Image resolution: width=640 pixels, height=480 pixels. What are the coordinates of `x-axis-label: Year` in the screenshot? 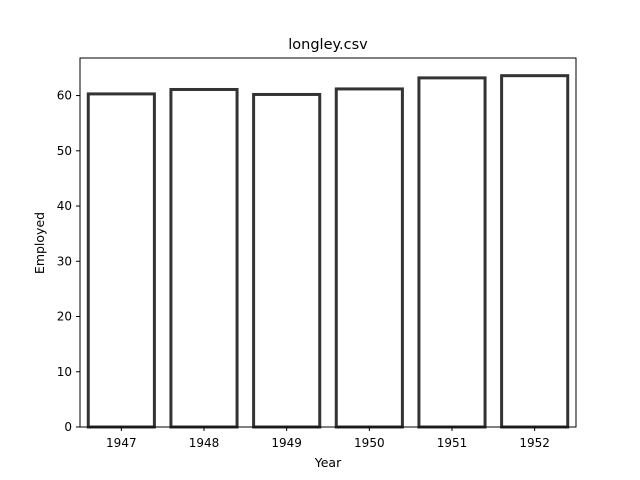 It's located at (328, 462).